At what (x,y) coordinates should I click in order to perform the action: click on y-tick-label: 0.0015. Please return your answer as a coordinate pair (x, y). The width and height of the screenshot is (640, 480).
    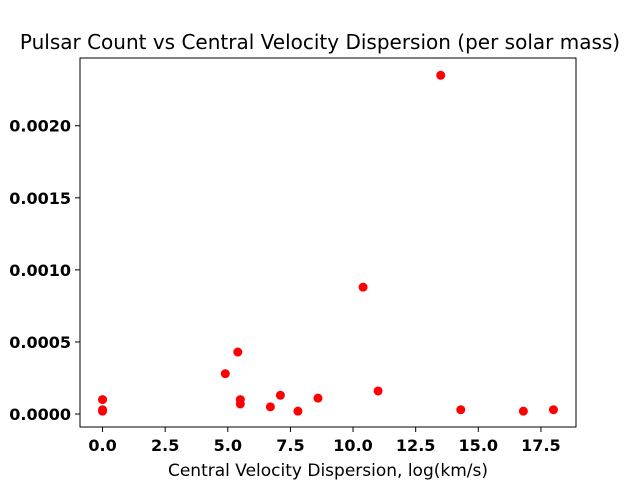
    Looking at the image, I should click on (40, 198).